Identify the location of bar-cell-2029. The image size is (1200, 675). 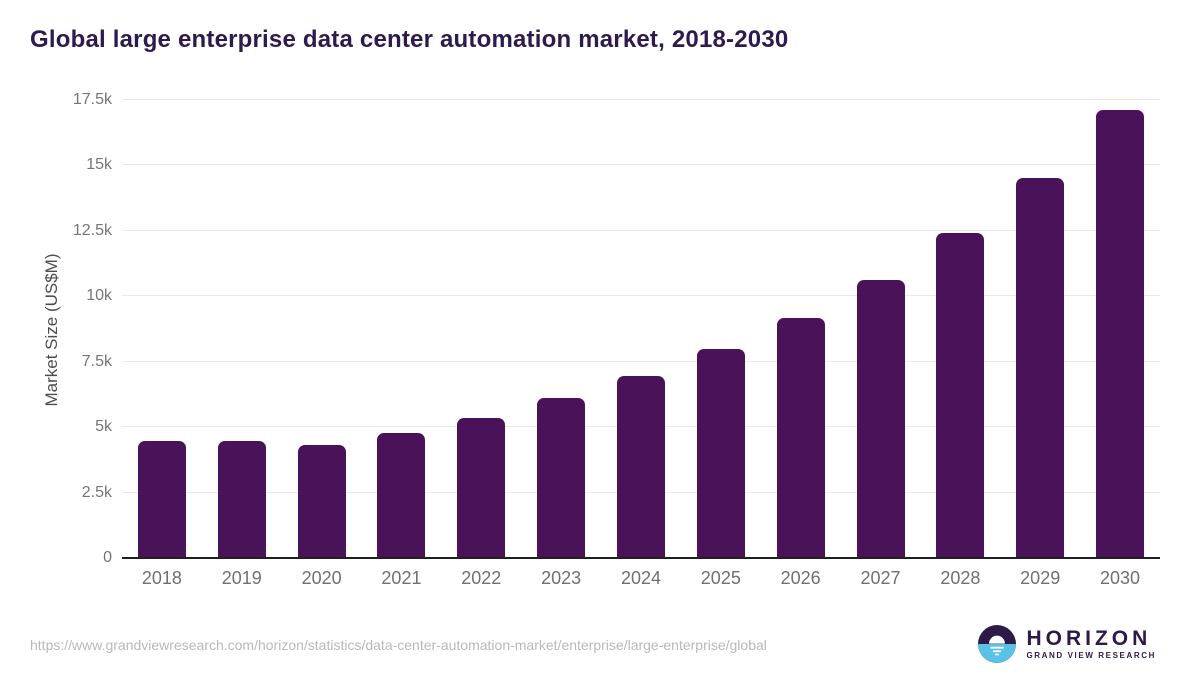
(1040, 329).